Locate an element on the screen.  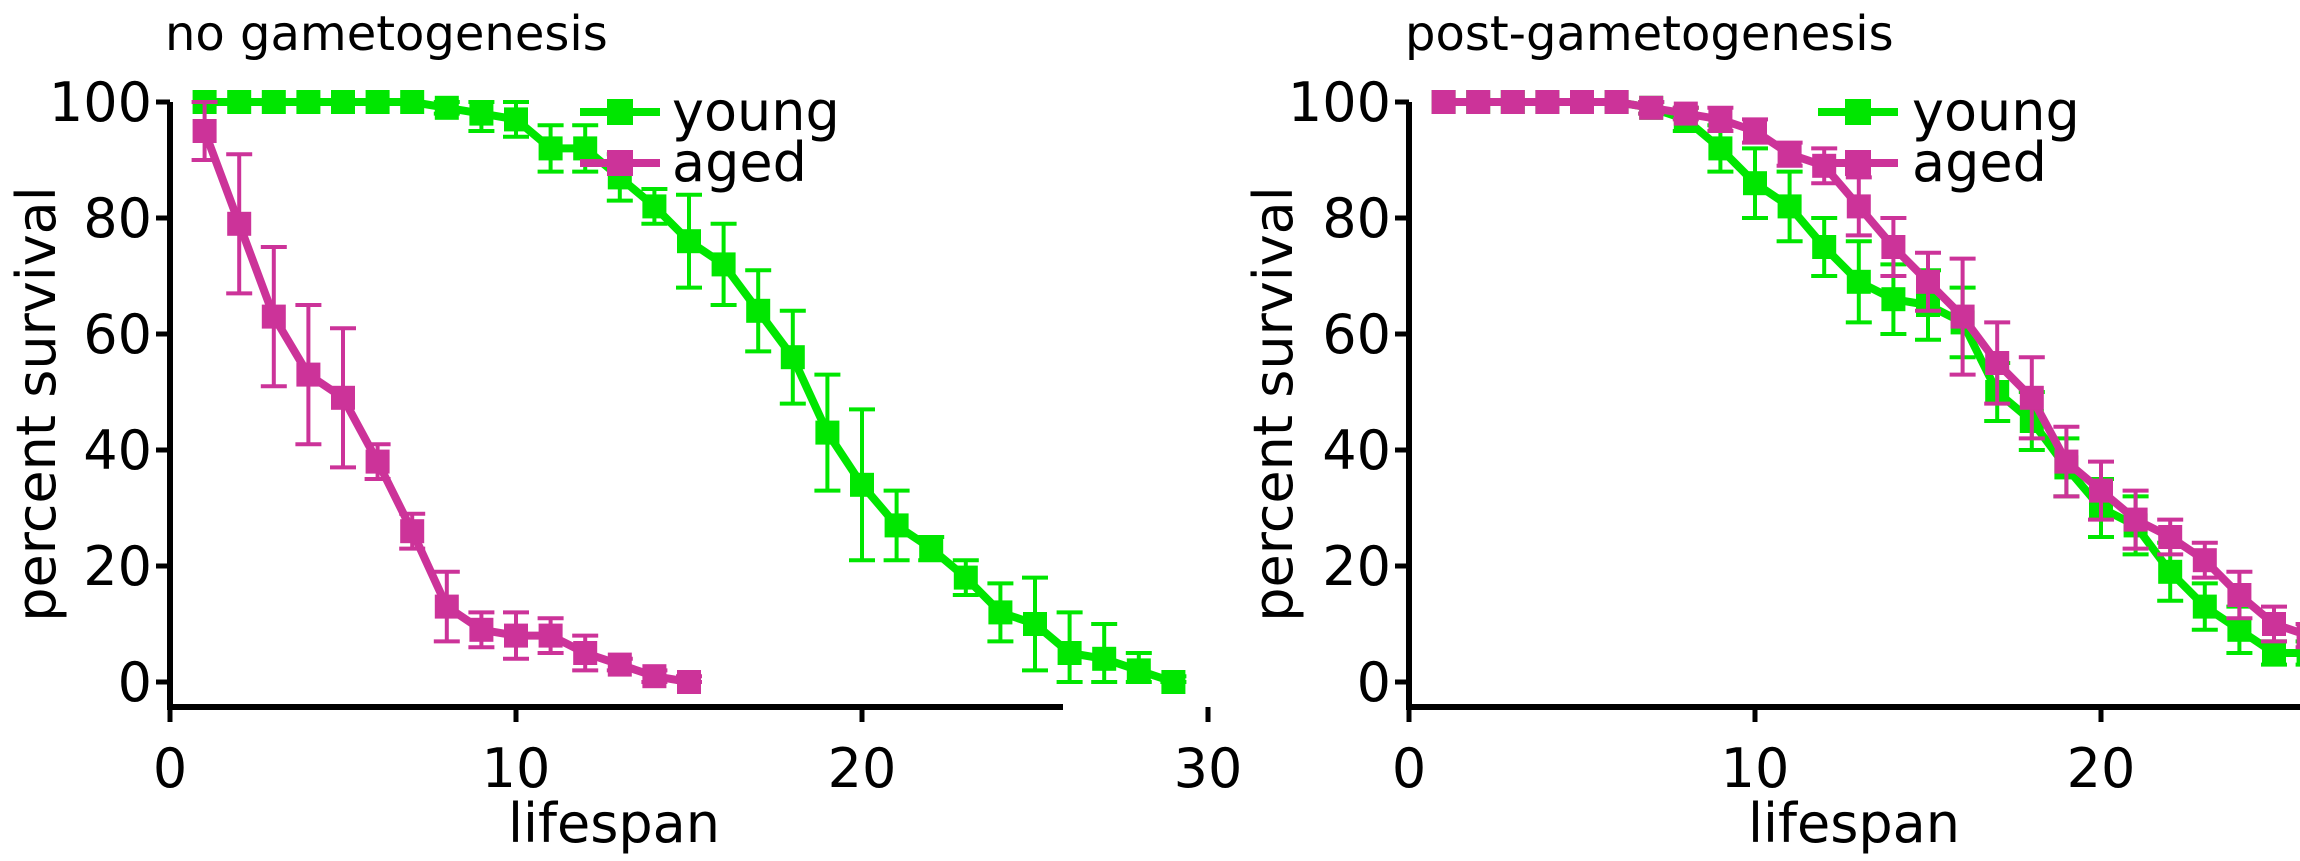
legend-young-marker is located at coordinates (1858, 112).